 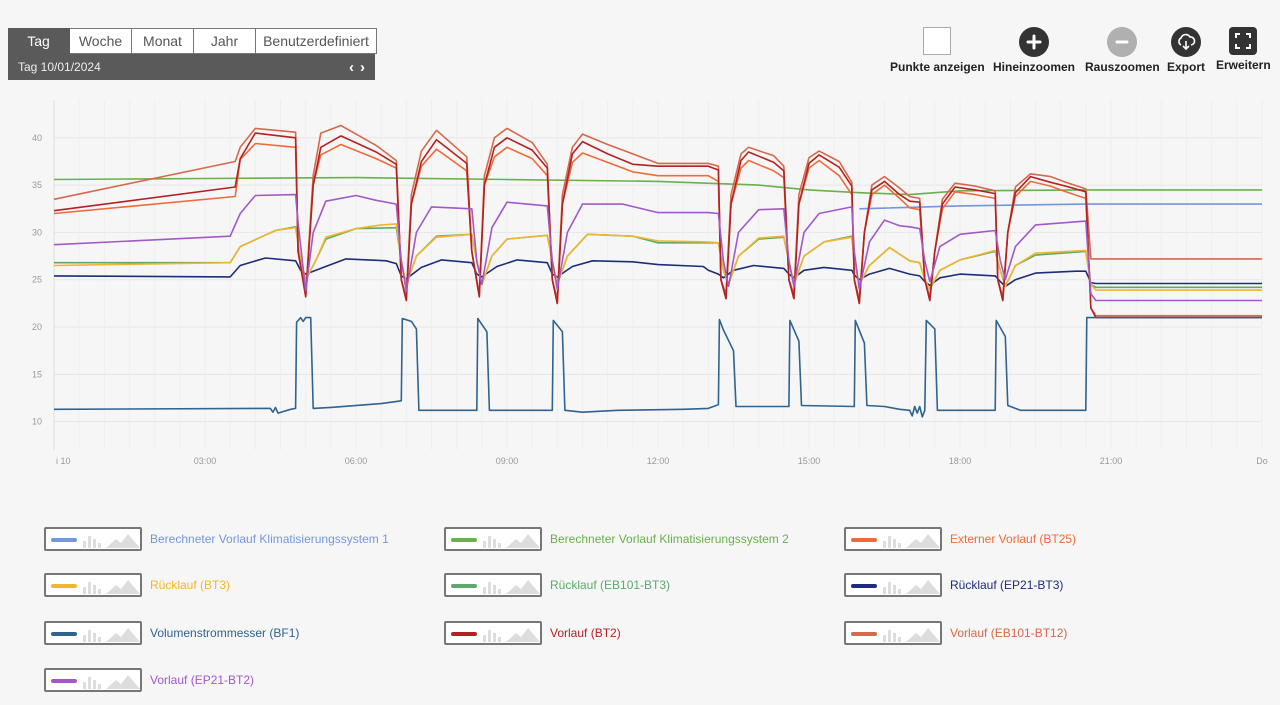 I want to click on x-tick-label: i 10, so click(x=63, y=461).